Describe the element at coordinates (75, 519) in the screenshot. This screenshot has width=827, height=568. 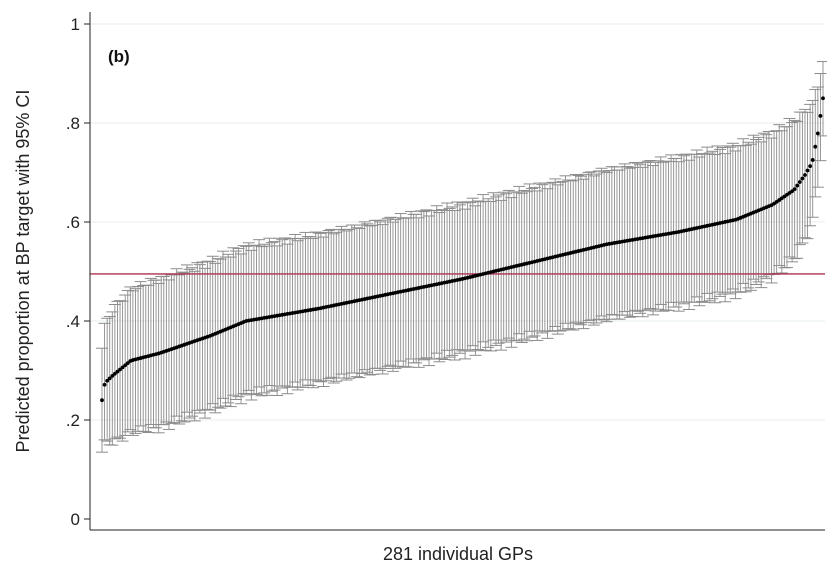
I see `y-tick-label: 0` at that location.